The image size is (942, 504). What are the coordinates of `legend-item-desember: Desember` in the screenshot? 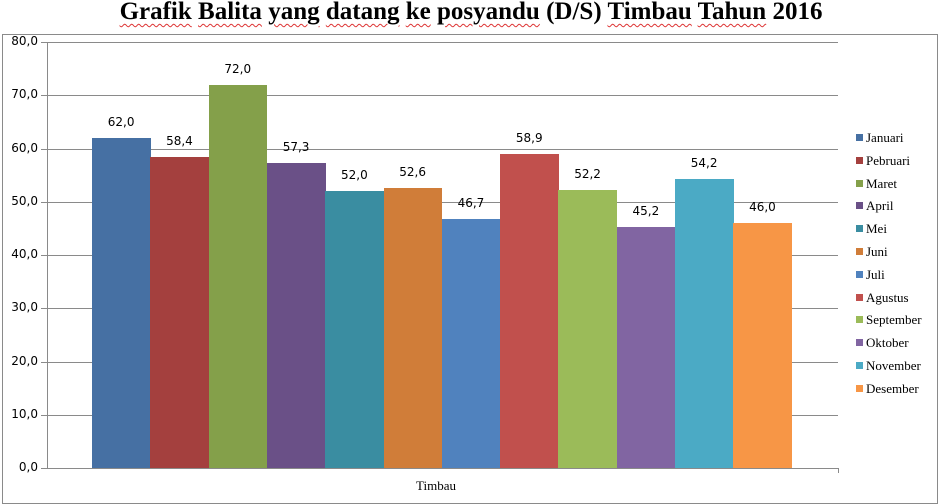 It's located at (889, 392).